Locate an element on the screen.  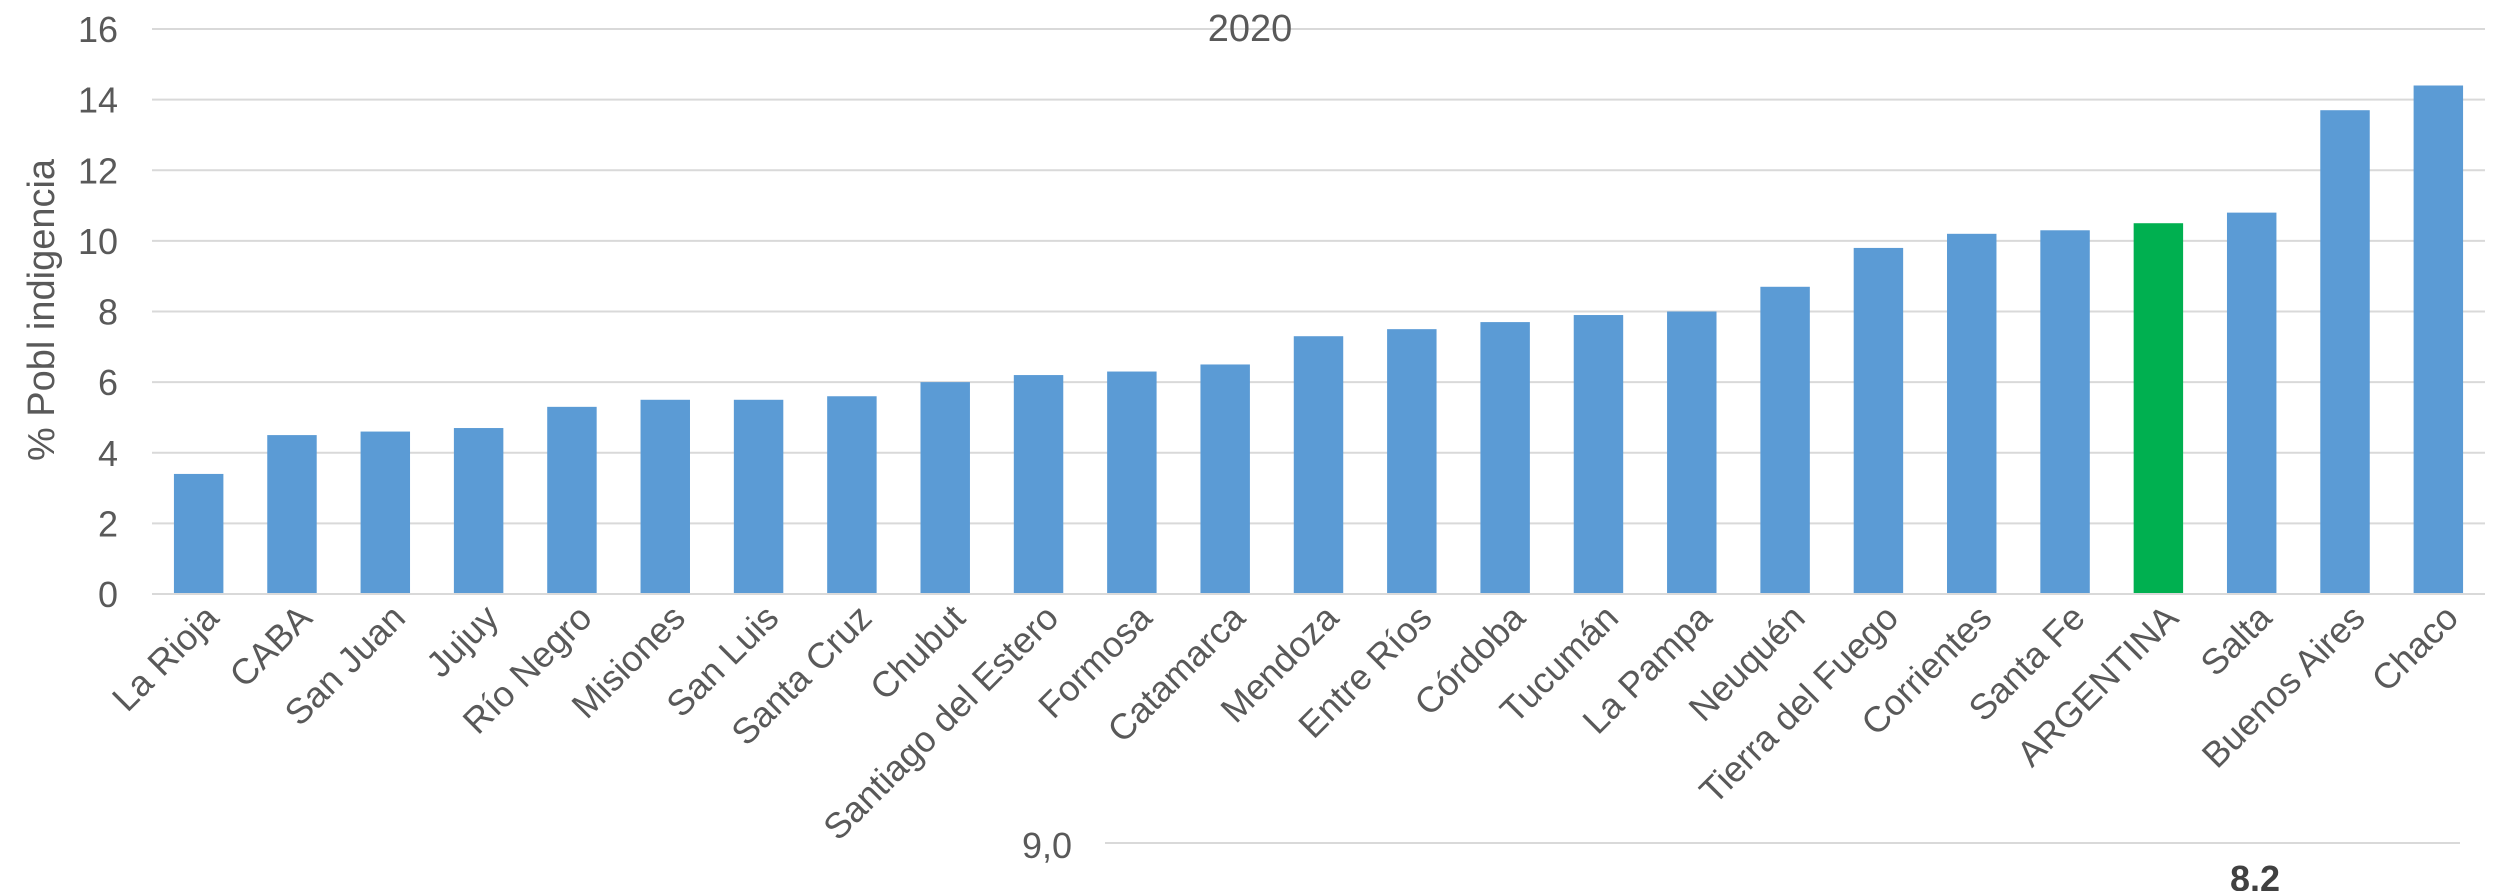
y-tick-label: 6 is located at coordinates (108, 382).